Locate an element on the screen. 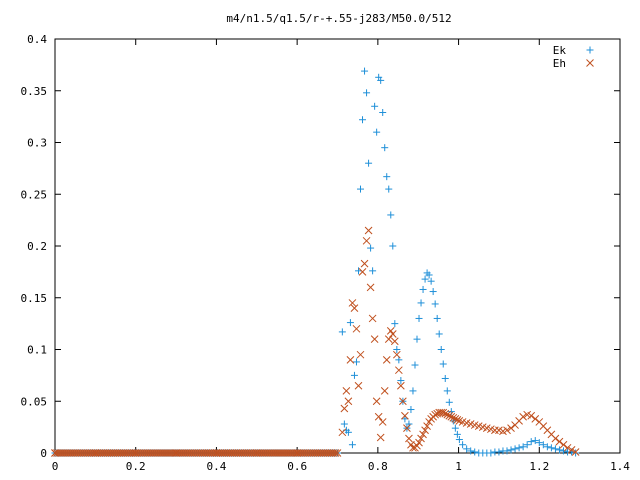 This screenshot has height=480, width=640. x-tick-label: 0 is located at coordinates (55, 466).